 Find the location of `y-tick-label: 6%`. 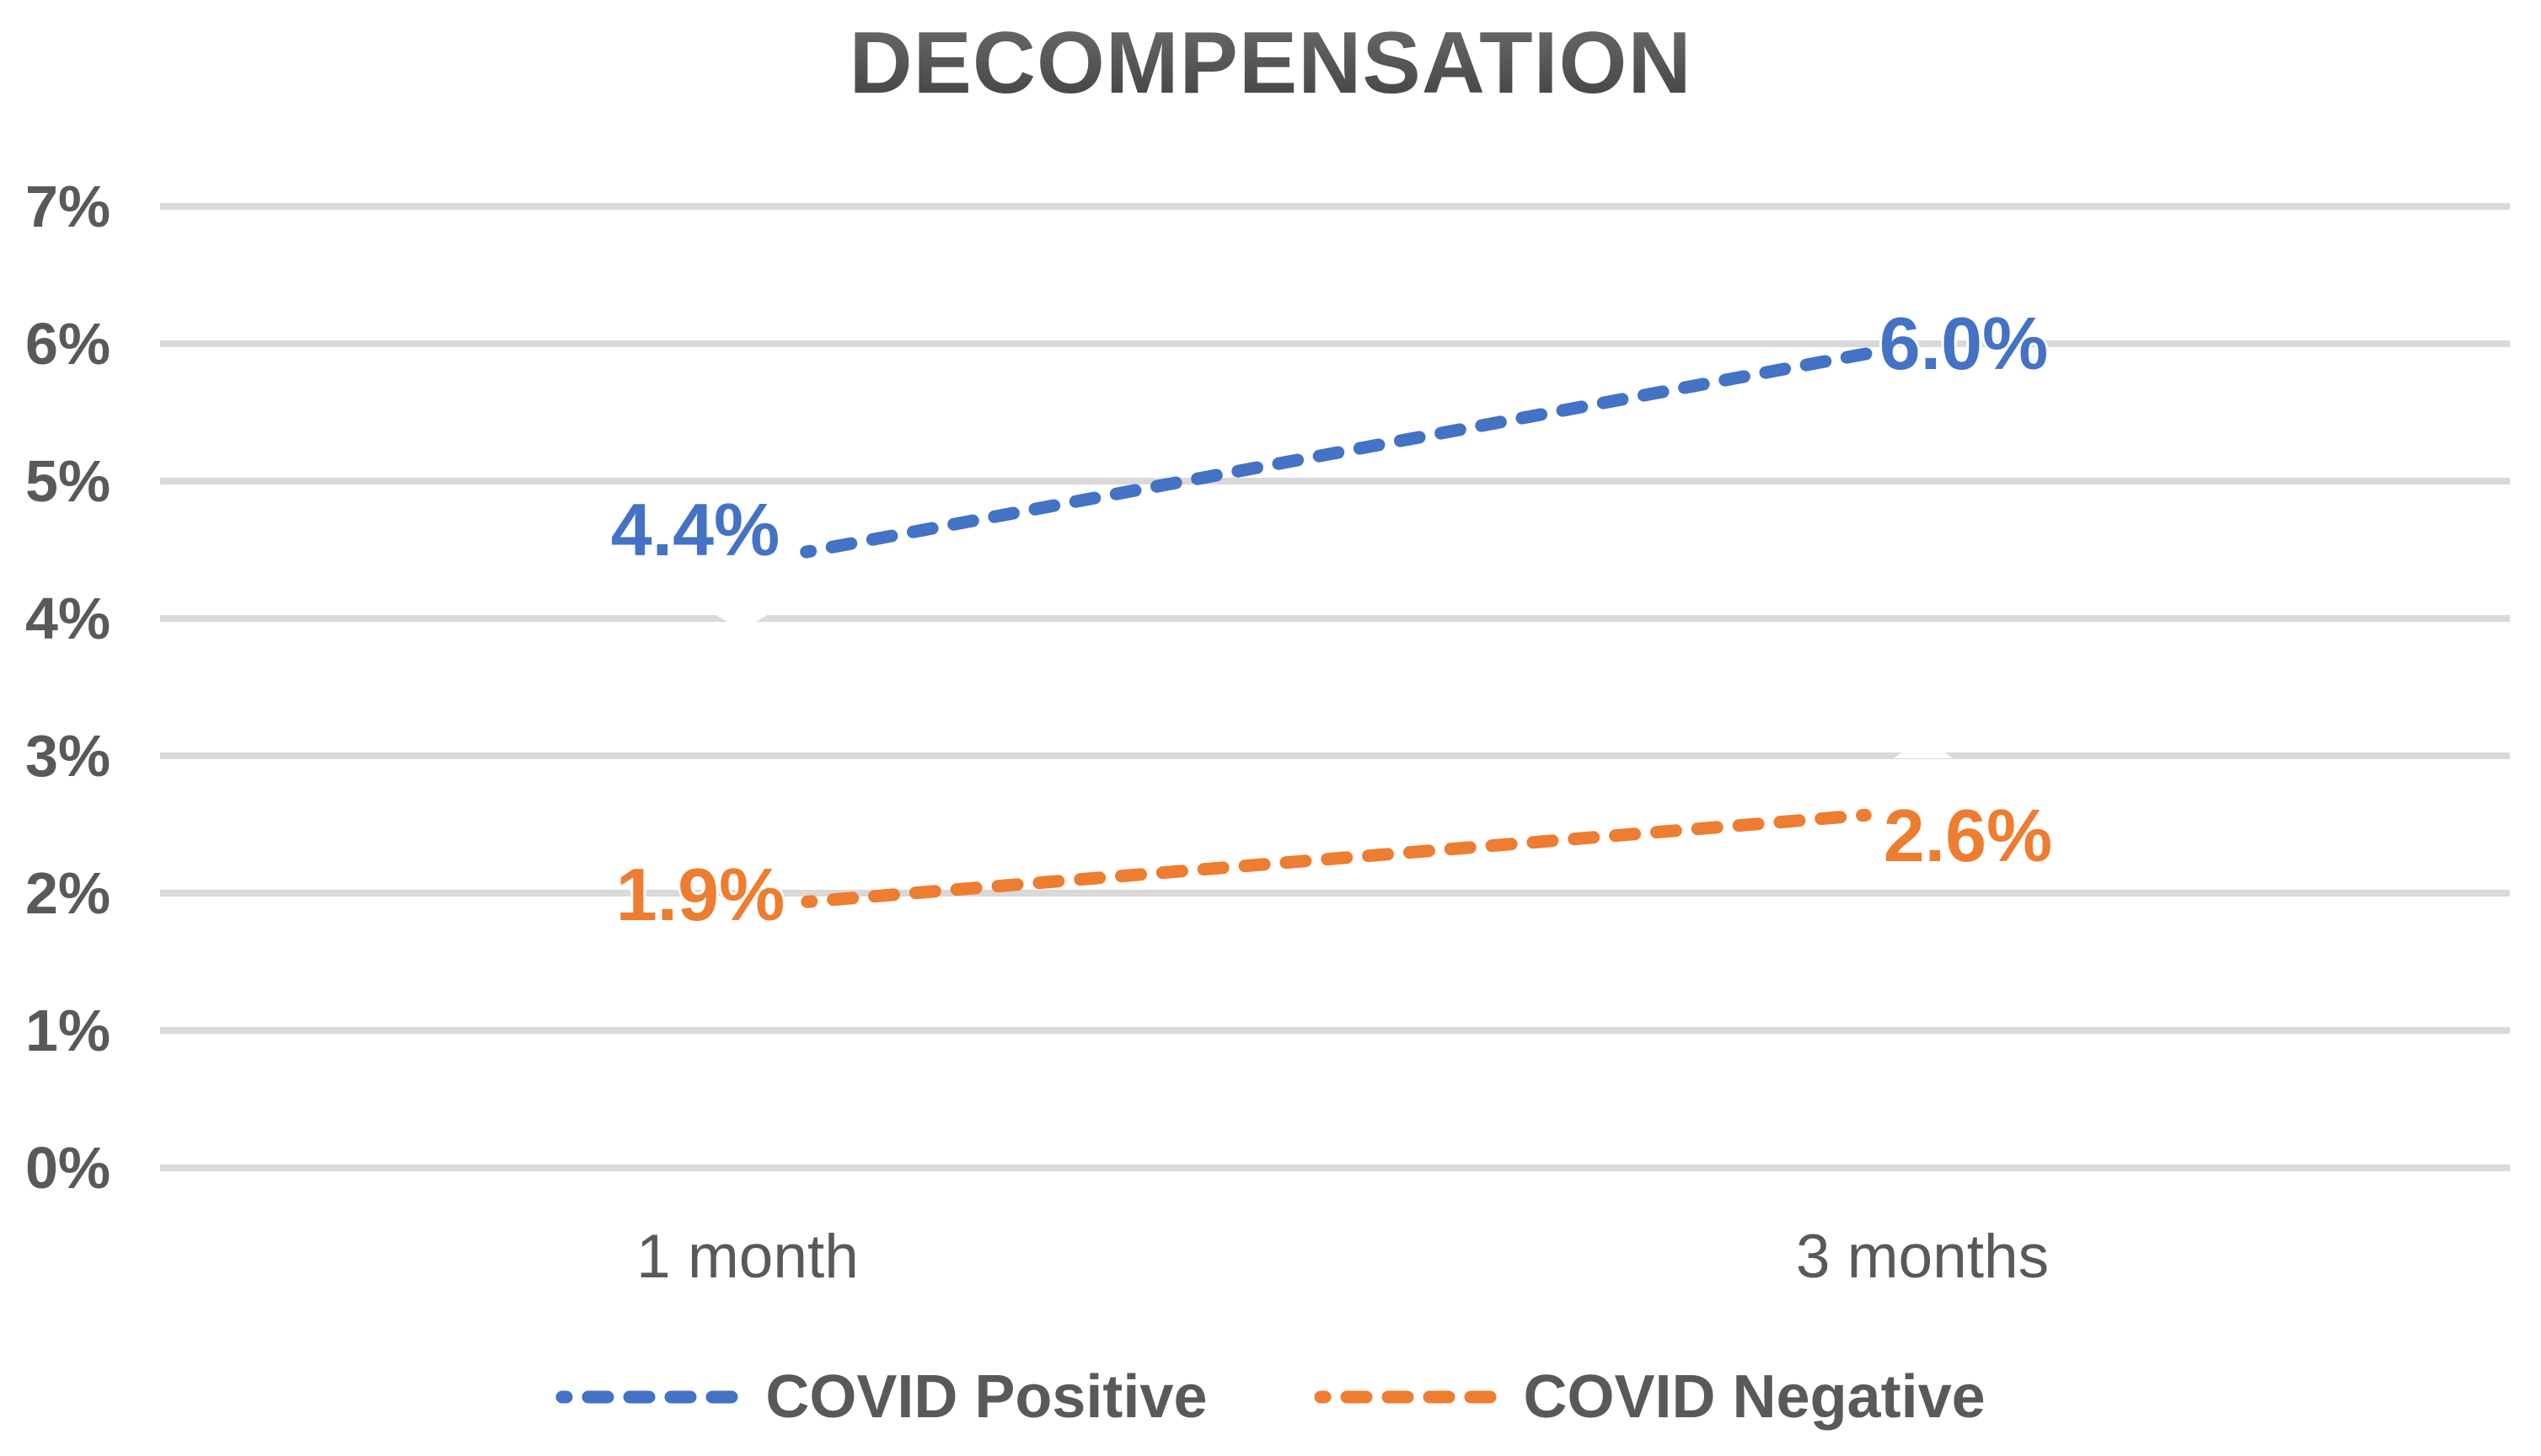

y-tick-label: 6% is located at coordinates (68, 344).